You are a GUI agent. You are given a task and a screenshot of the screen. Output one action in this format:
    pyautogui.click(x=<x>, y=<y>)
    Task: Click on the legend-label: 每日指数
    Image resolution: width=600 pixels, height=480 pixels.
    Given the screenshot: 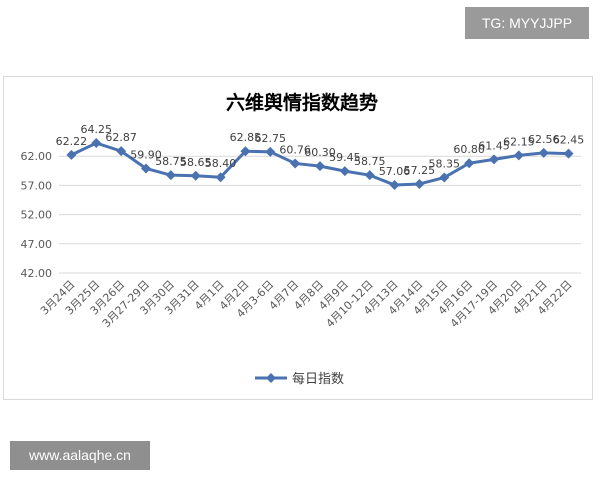 What is the action you would take?
    pyautogui.click(x=318, y=379)
    